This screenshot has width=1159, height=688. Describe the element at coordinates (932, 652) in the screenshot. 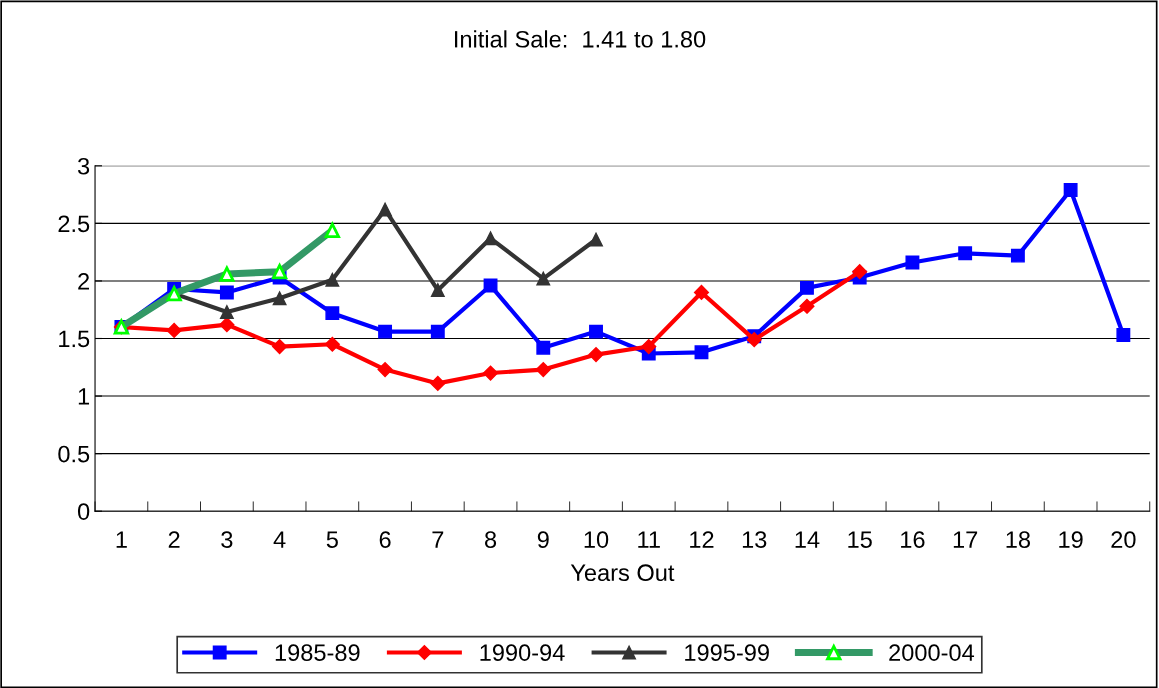

I see `legend-label: 2000-04` at that location.